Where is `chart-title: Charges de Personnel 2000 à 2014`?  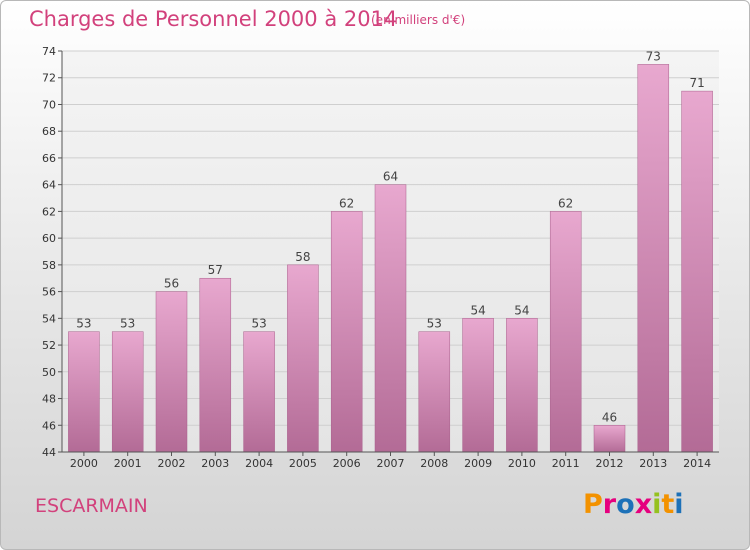 chart-title: Charges de Personnel 2000 à 2014 is located at coordinates (213, 19).